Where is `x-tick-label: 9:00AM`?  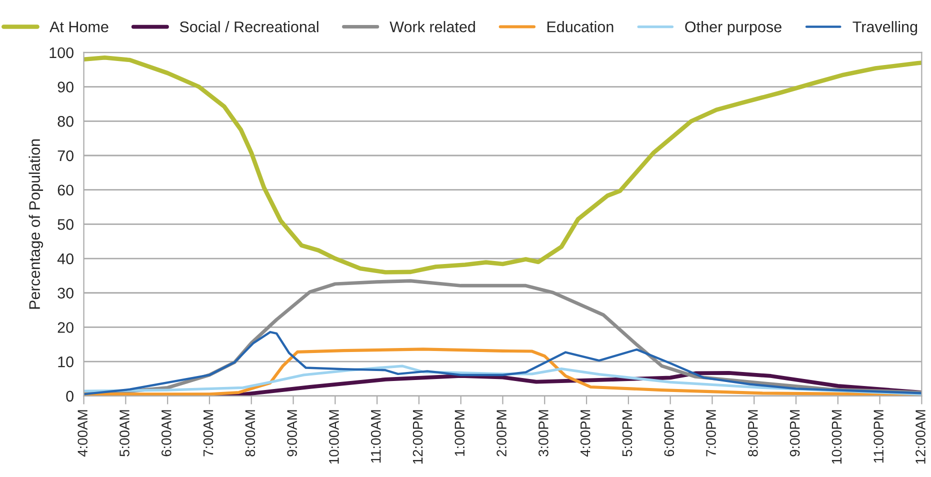
x-tick-label: 9:00AM is located at coordinates (292, 433).